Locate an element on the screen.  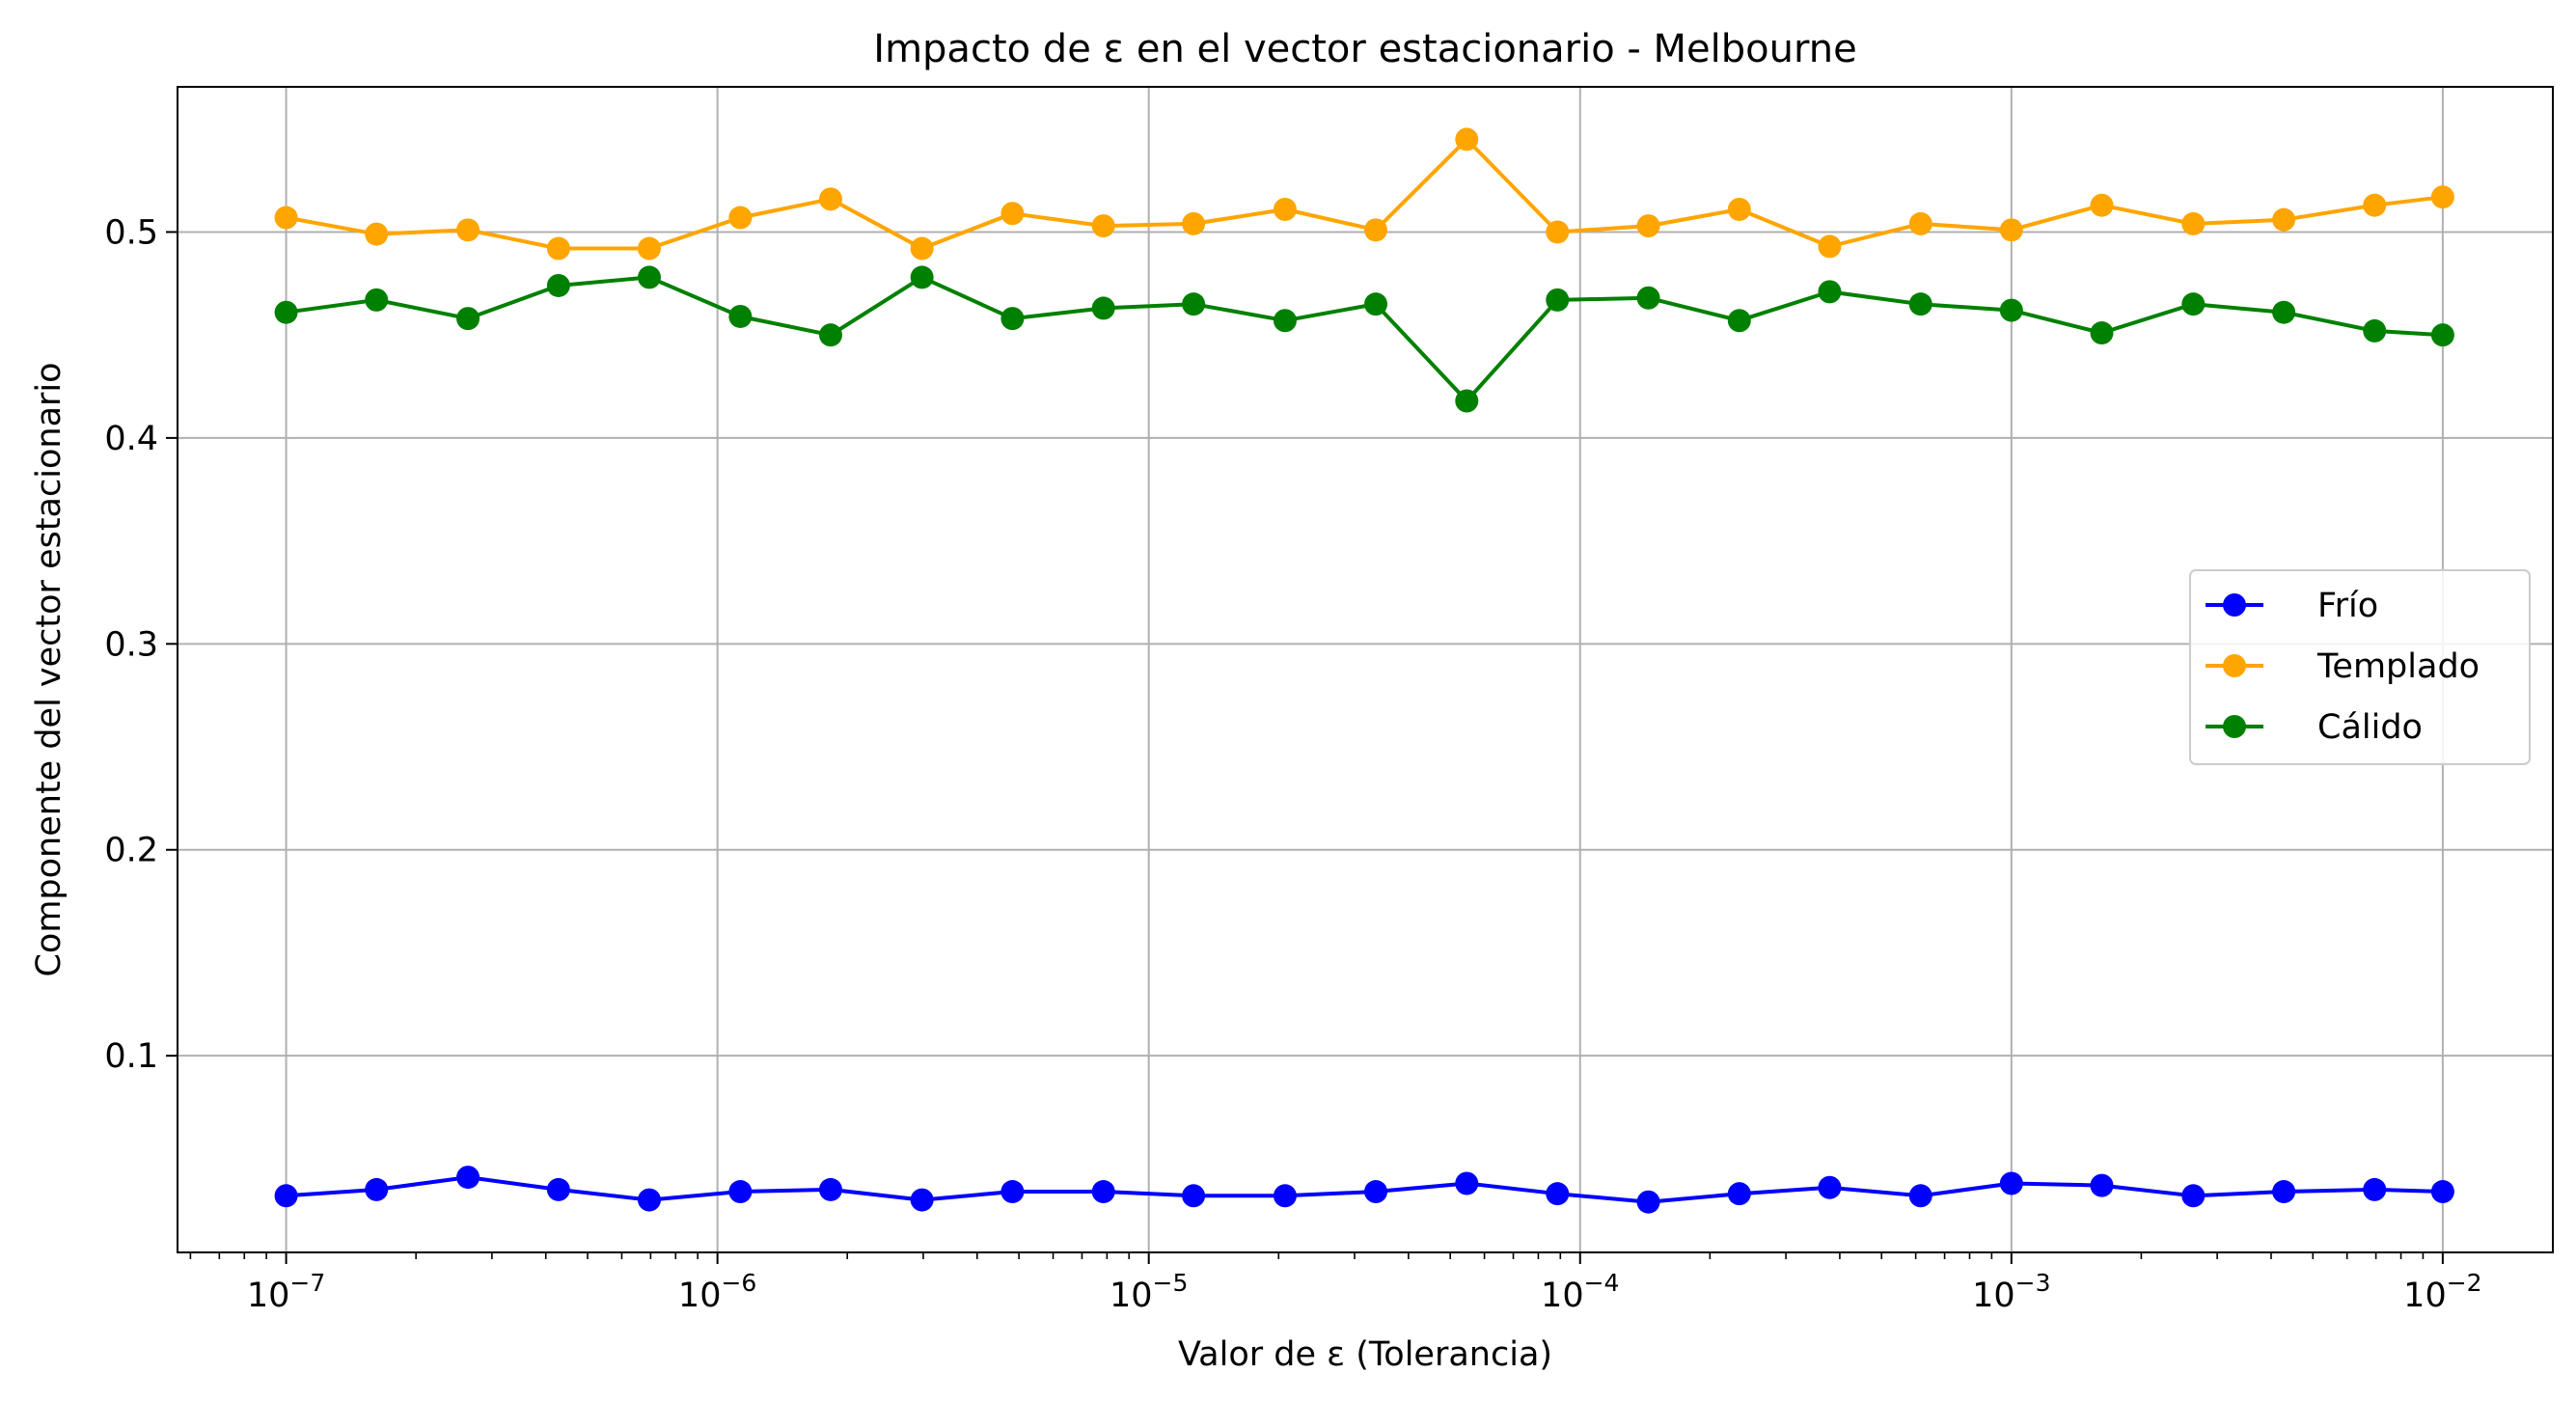
legend-item: Templado is located at coordinates (2343, 666).